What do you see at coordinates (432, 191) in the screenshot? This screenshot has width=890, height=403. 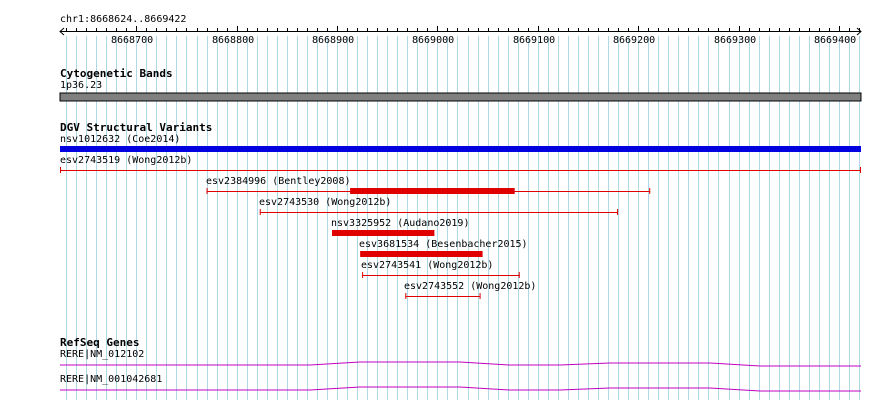 I see `variant-thick-segment` at bounding box center [432, 191].